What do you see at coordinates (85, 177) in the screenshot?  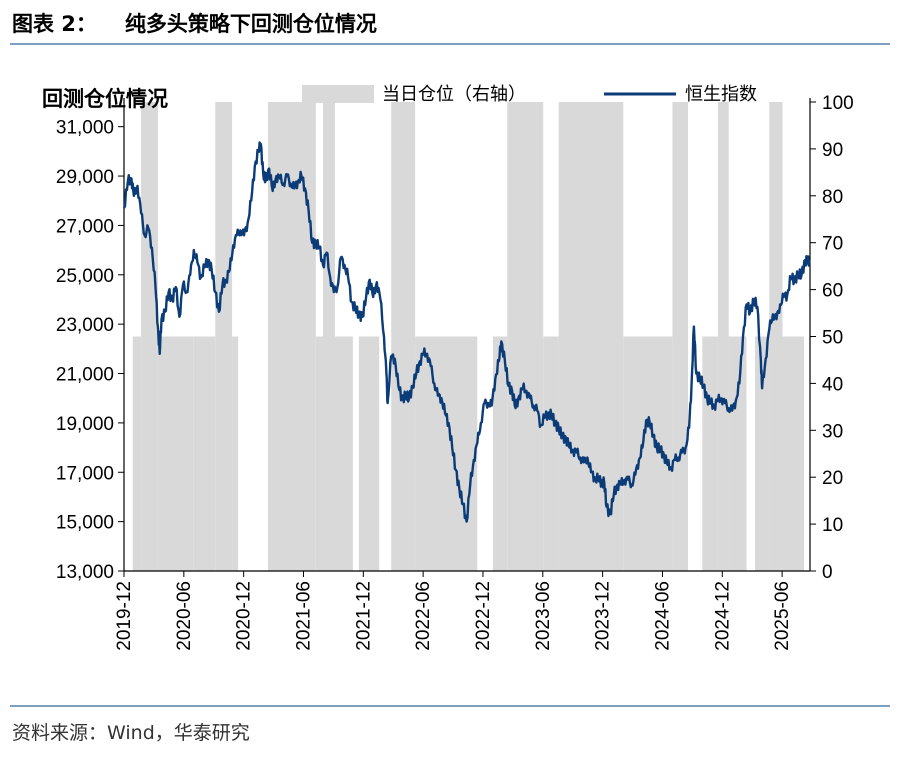 I see `y-left-tick-label: 29,000` at bounding box center [85, 177].